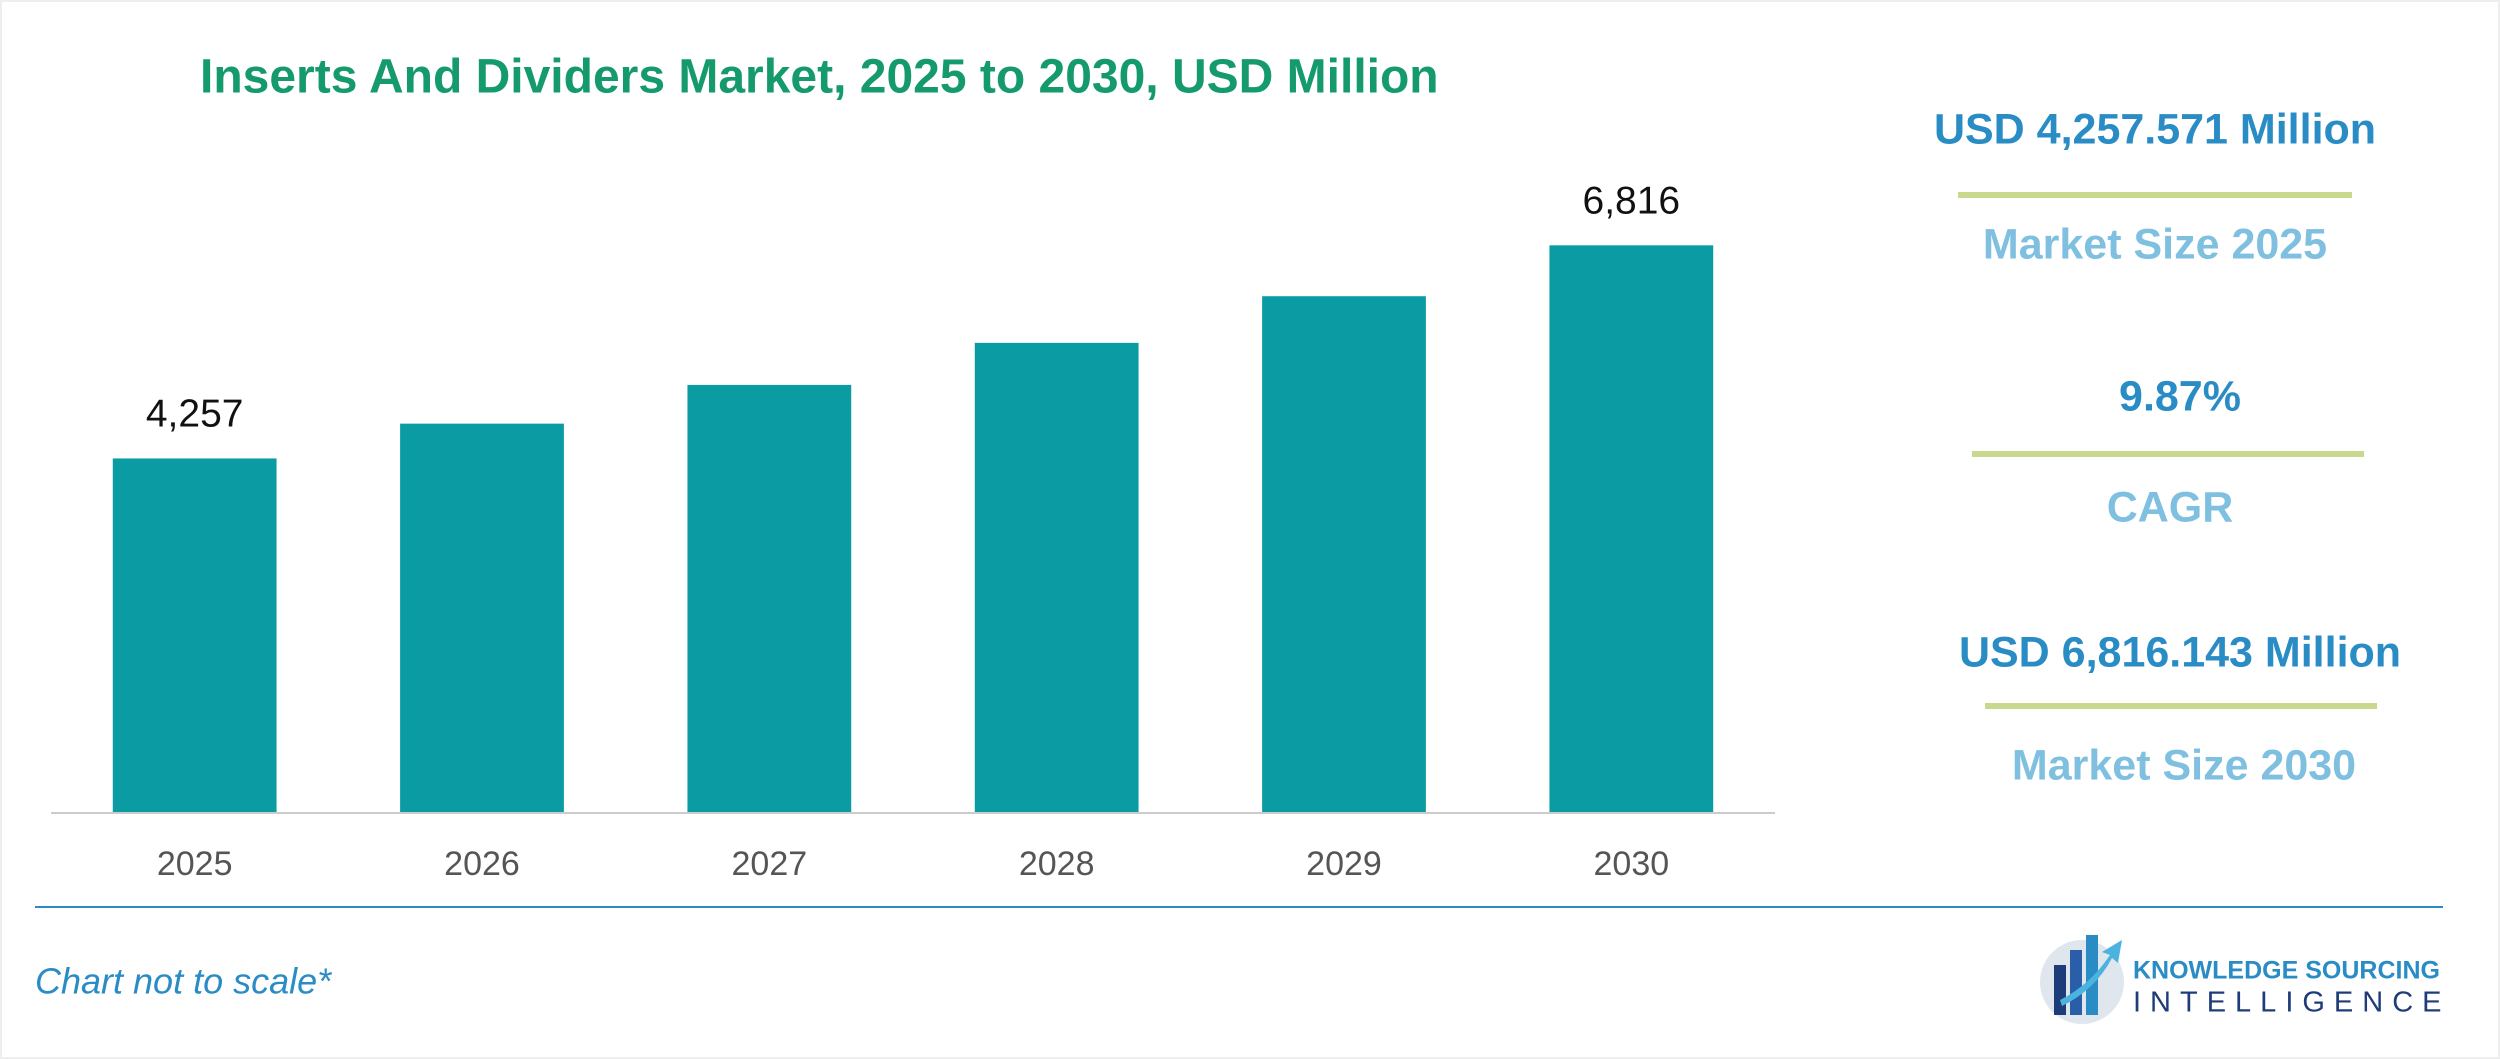 The width and height of the screenshot is (2500, 1059). Describe the element at coordinates (1344, 864) in the screenshot. I see `x-tick-label: 2029` at that location.